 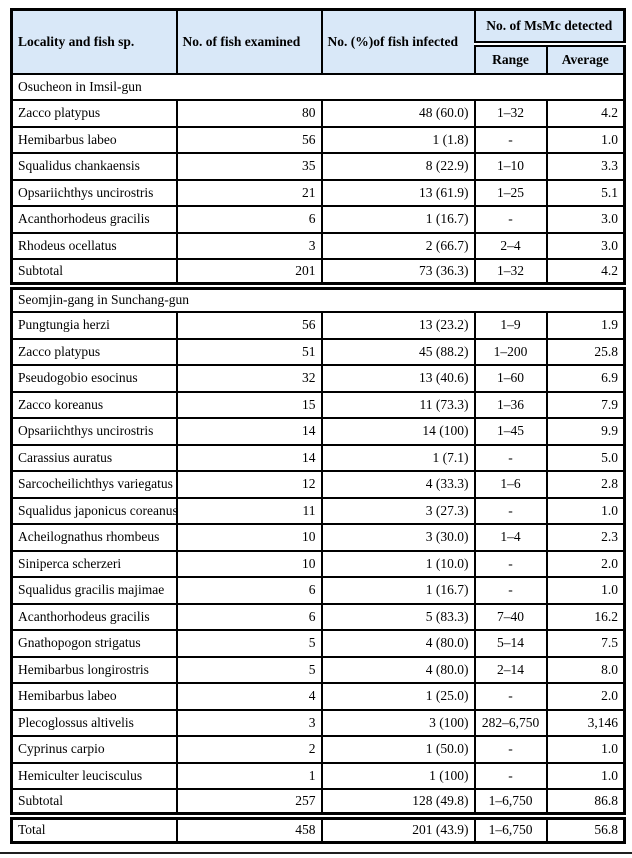 What do you see at coordinates (94, 457) in the screenshot?
I see `cell-species: Carassius auratus` at bounding box center [94, 457].